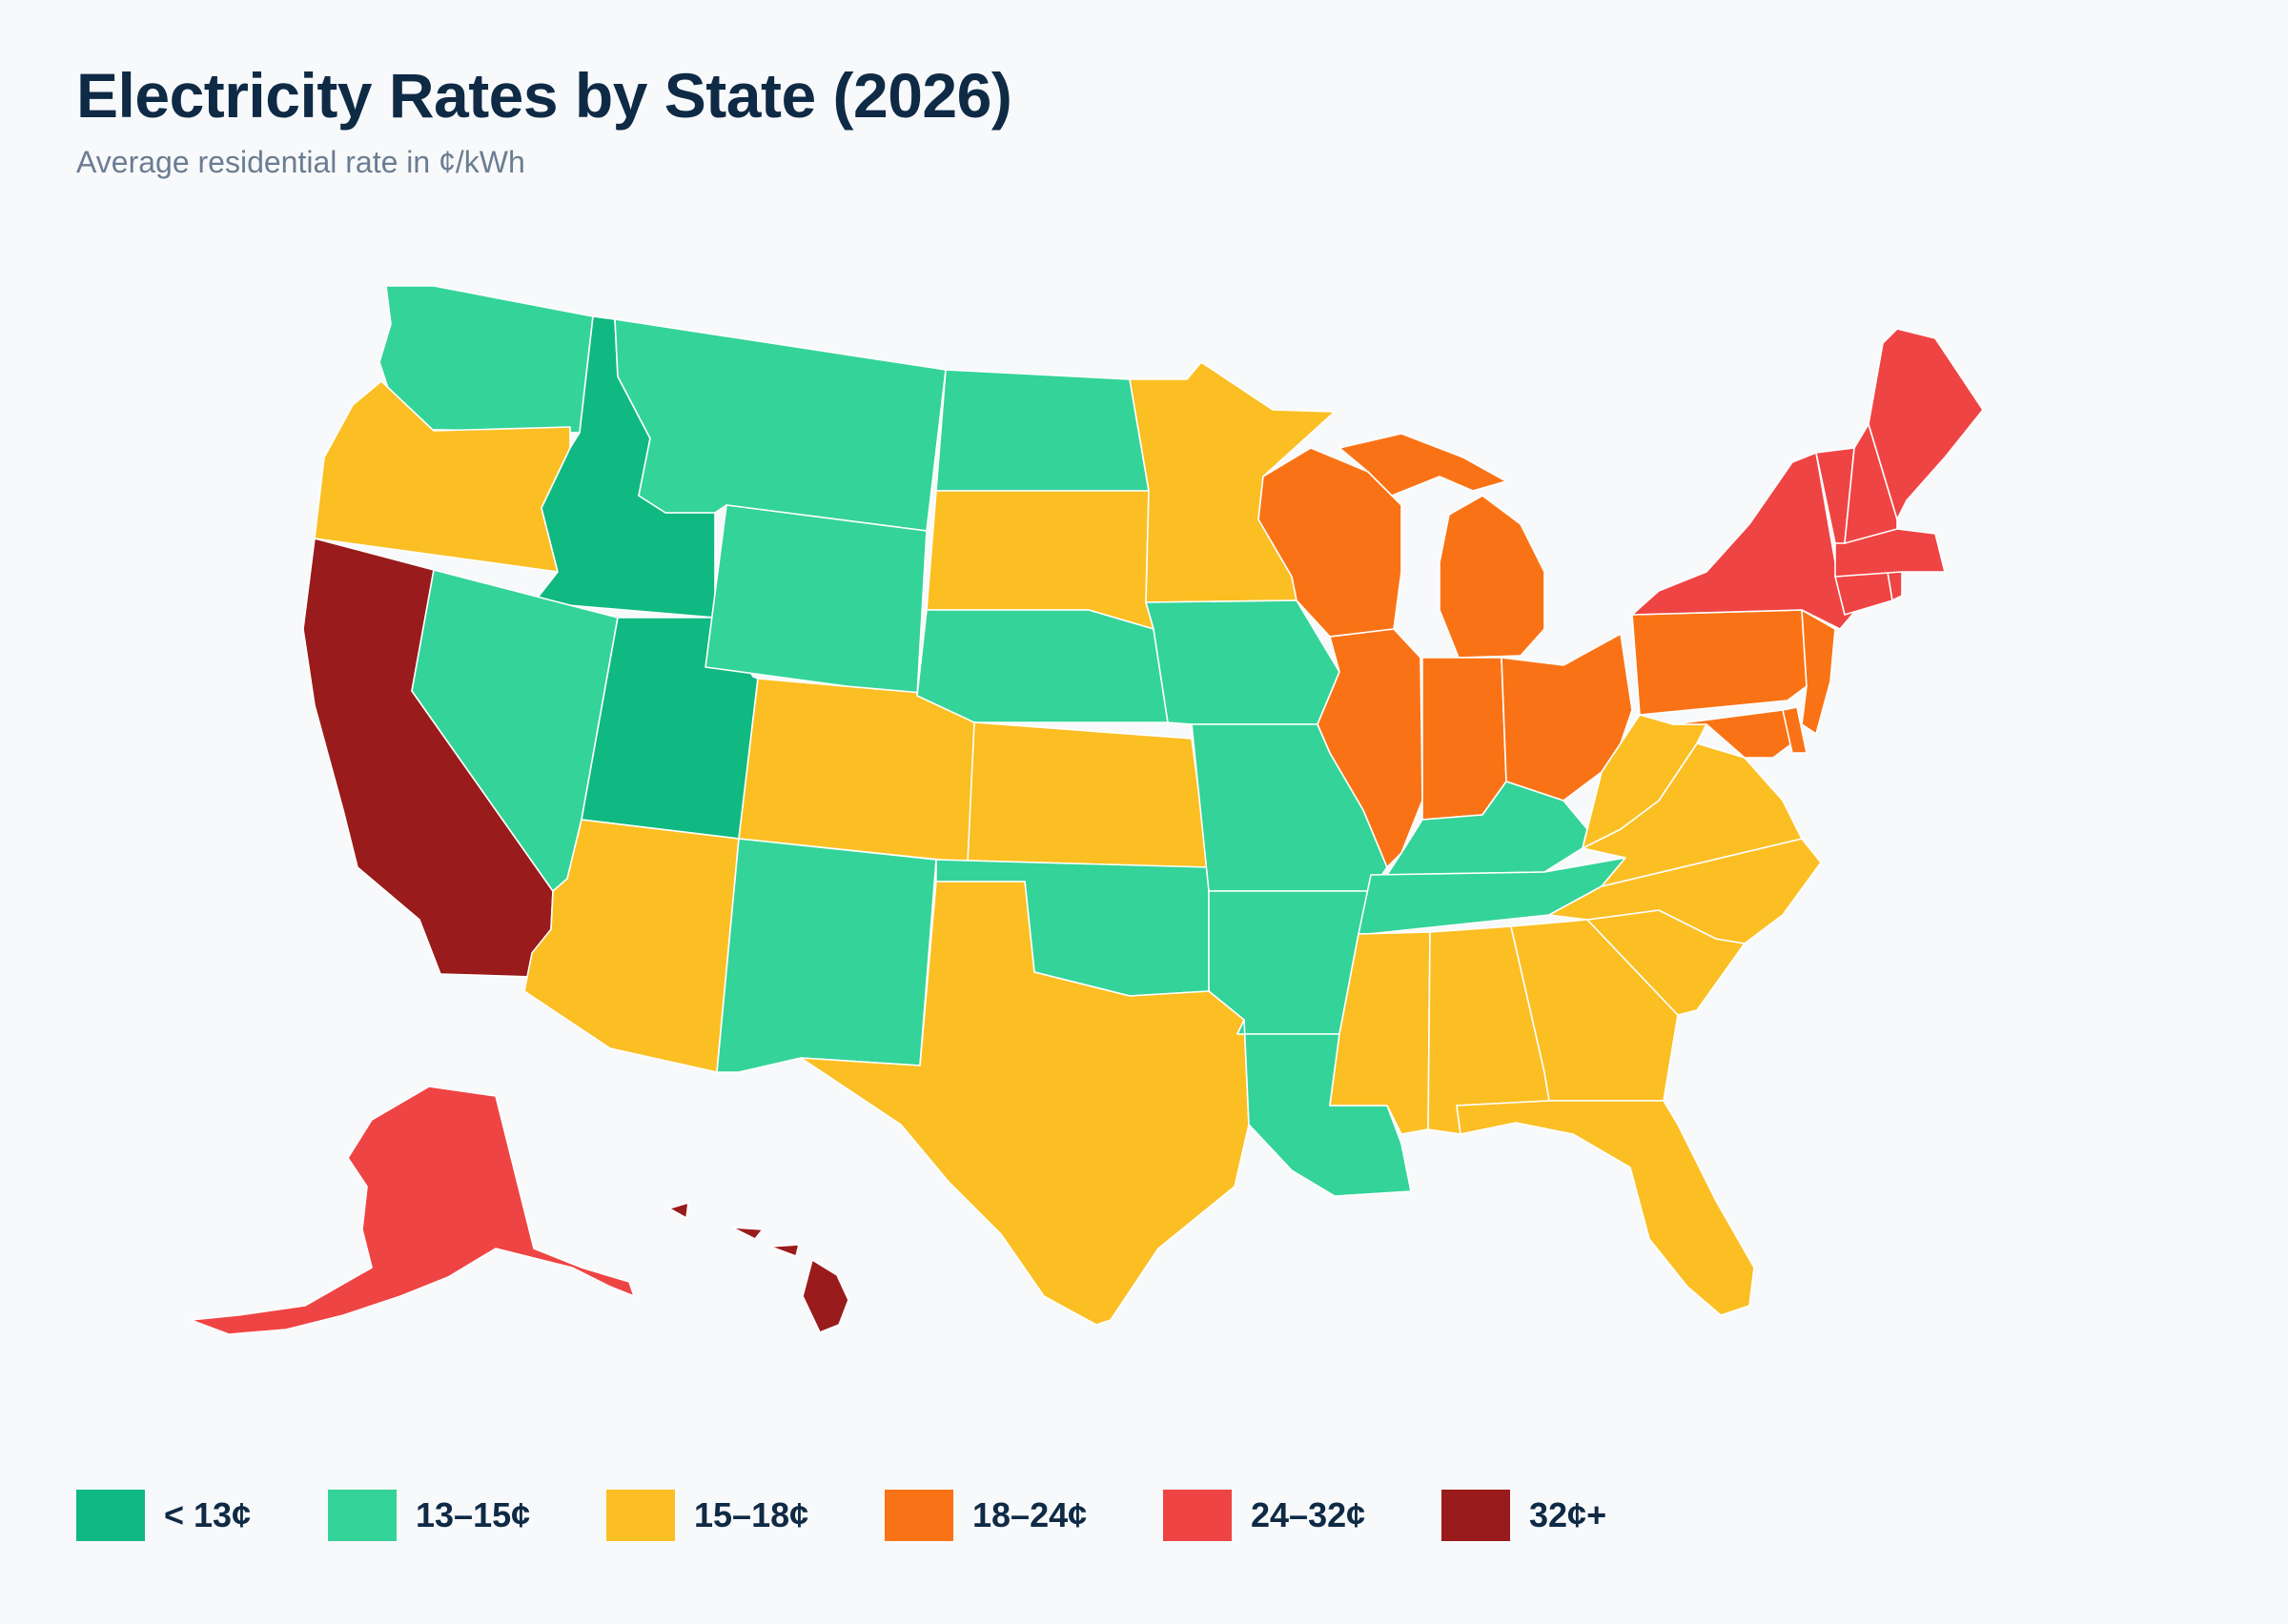 The image size is (2288, 1624). Describe the element at coordinates (412, 1210) in the screenshot. I see `state-AK` at that location.